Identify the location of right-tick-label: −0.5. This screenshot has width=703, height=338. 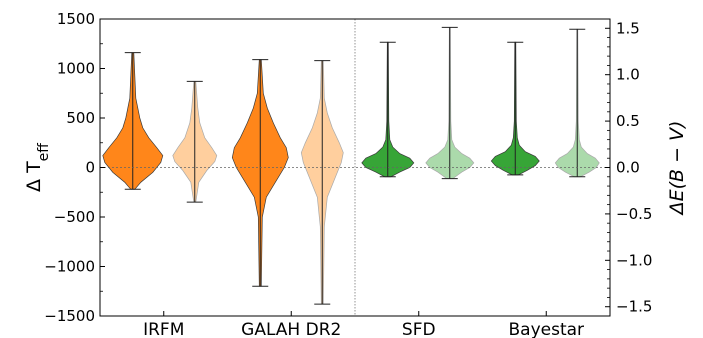
(634, 214).